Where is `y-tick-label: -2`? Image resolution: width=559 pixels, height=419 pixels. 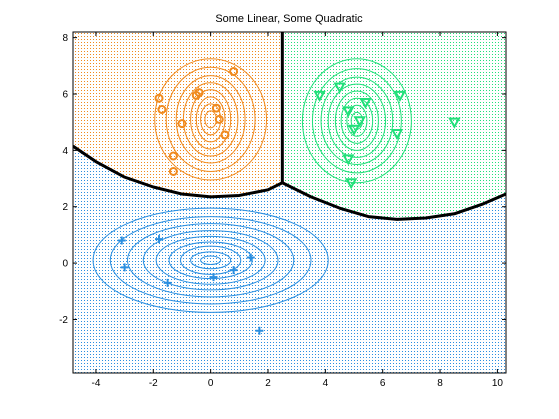 y-tick-label: -2 is located at coordinates (63, 320).